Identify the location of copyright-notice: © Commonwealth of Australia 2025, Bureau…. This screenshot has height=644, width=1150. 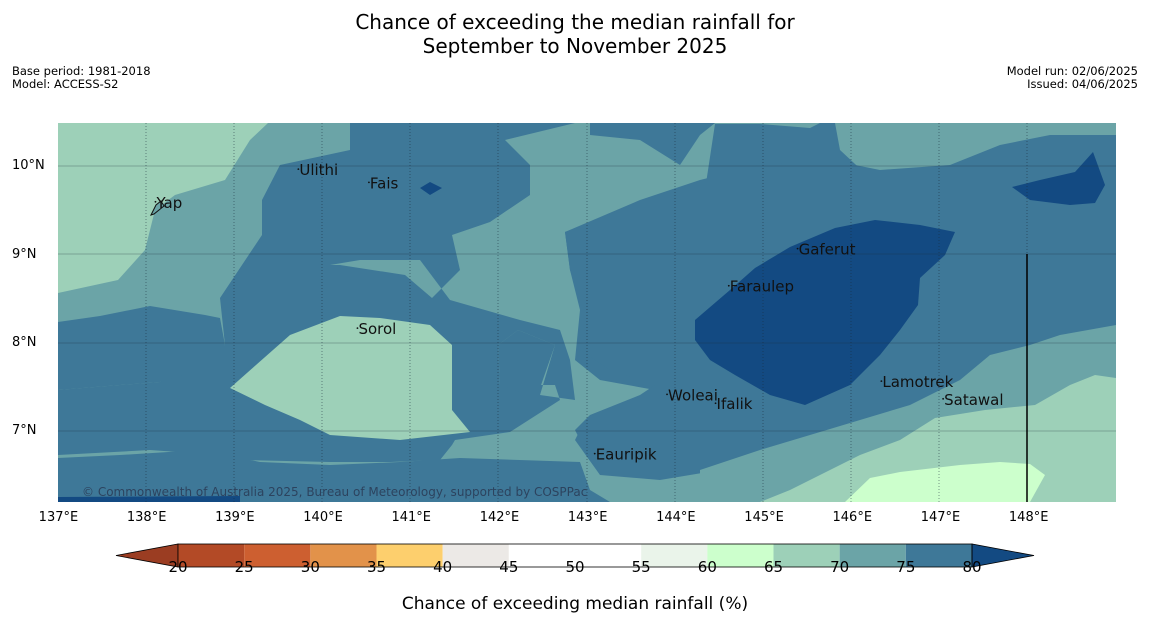
(334, 492).